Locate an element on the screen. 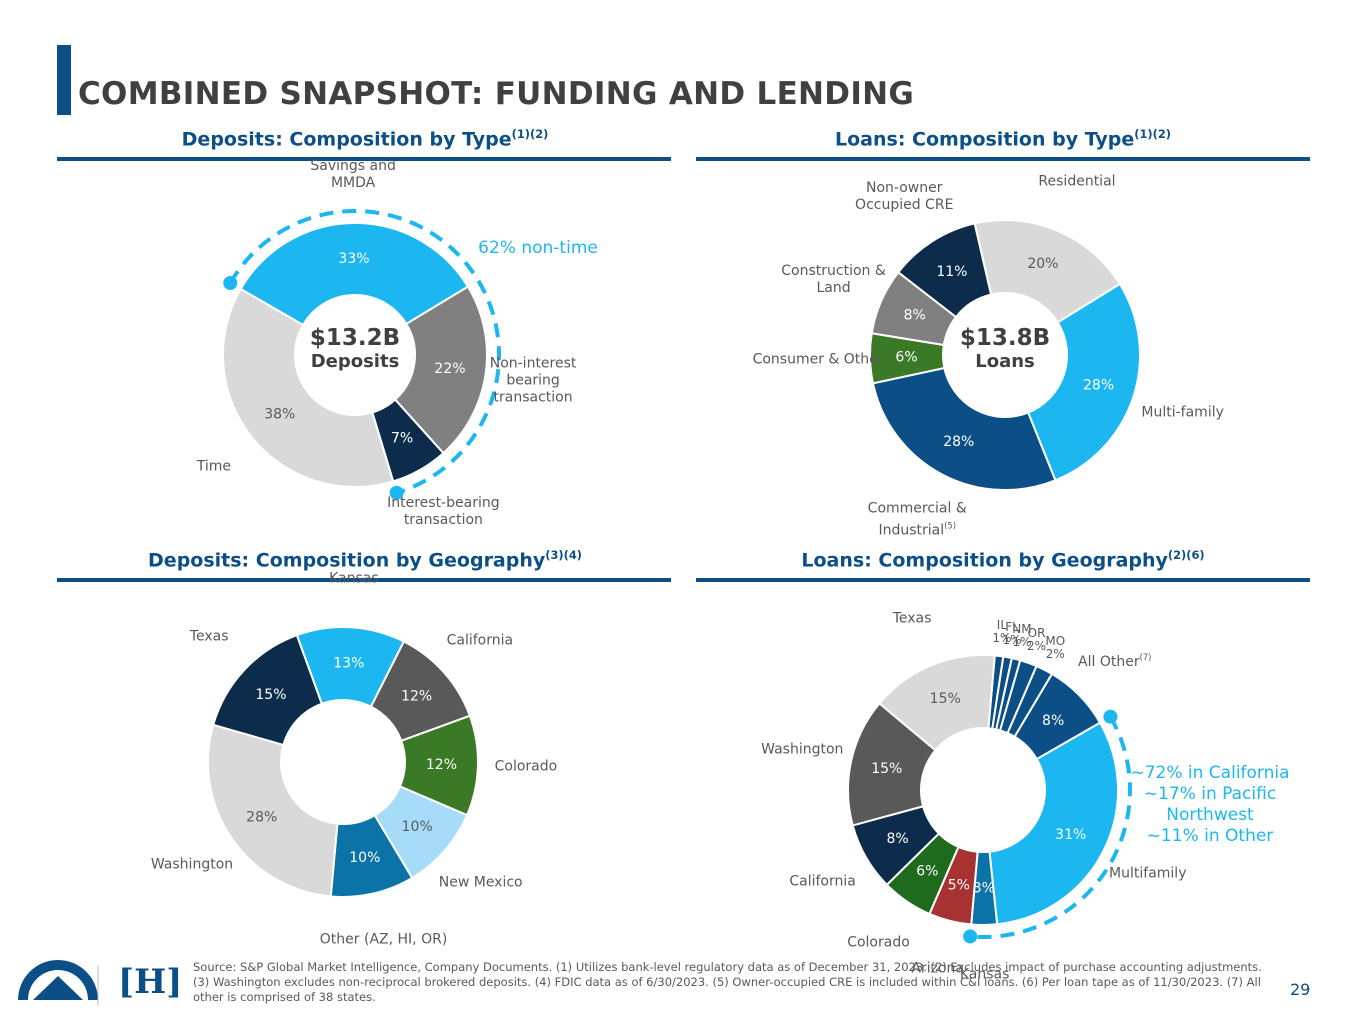 The height and width of the screenshot is (1024, 1365). category-name: Interest-bearing transaction is located at coordinates (443, 511).